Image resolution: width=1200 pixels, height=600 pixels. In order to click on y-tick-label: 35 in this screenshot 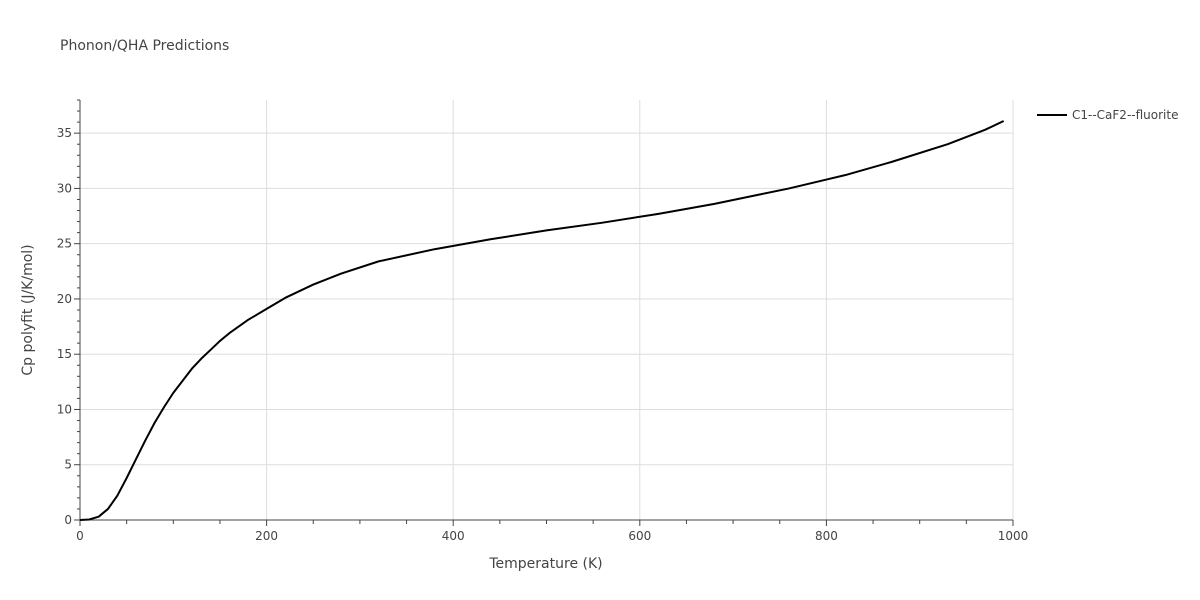, I will do `click(64, 133)`.